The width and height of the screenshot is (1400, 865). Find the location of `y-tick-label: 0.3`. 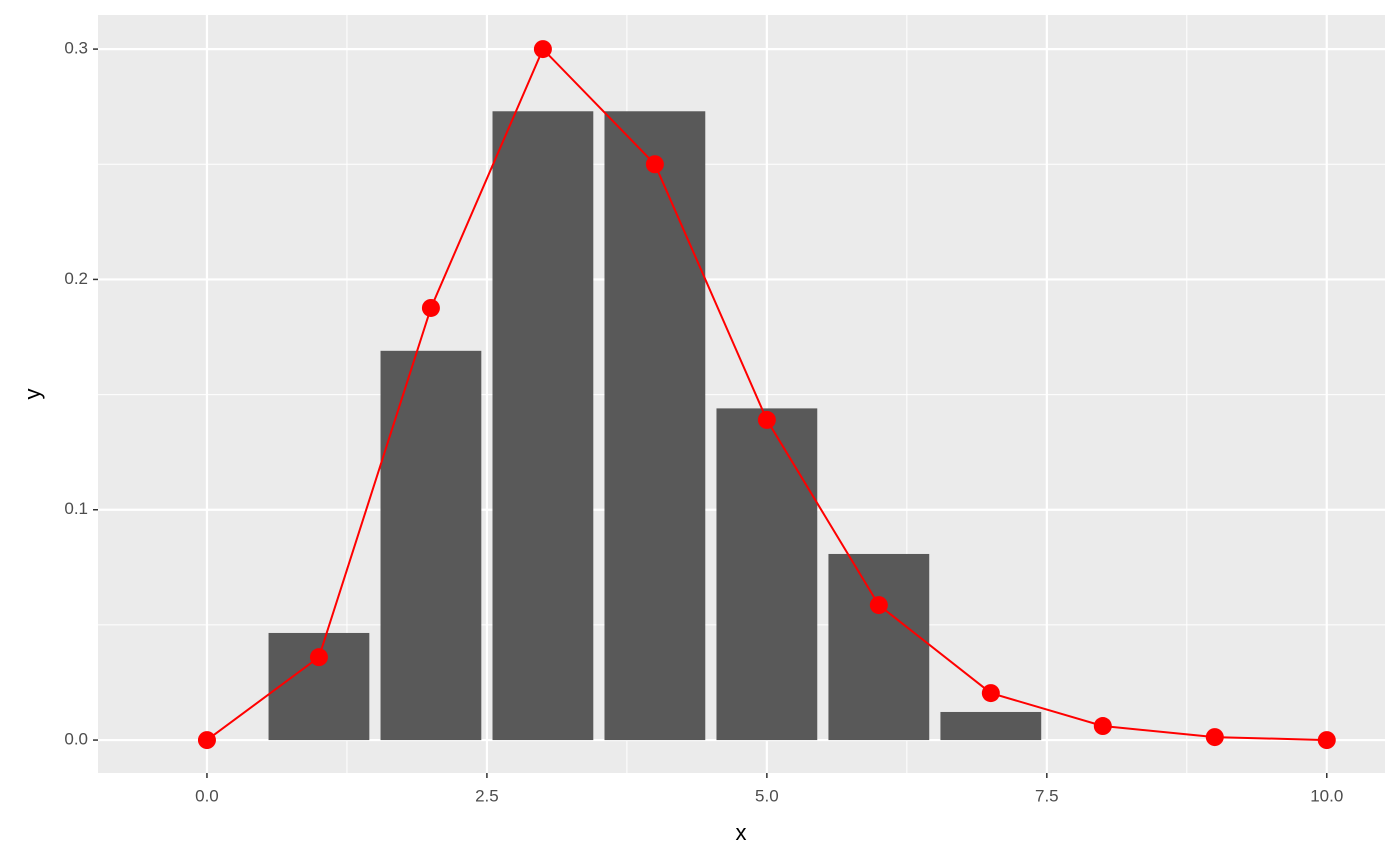

y-tick-label: 0.3 is located at coordinates (76, 48).